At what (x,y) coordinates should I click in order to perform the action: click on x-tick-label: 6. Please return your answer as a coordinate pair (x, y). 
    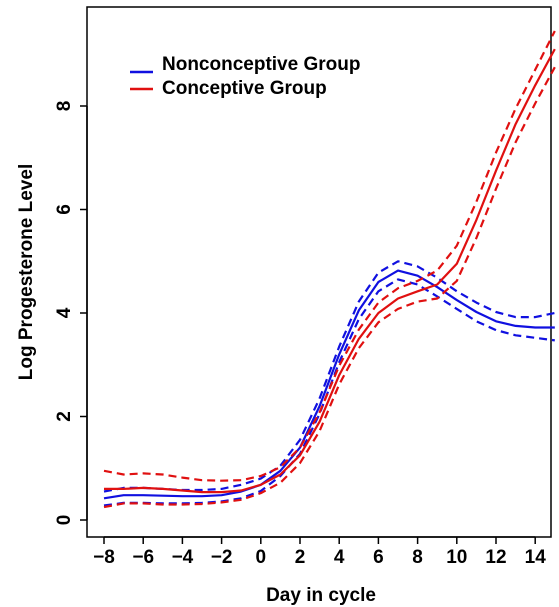
    Looking at the image, I should click on (378, 557).